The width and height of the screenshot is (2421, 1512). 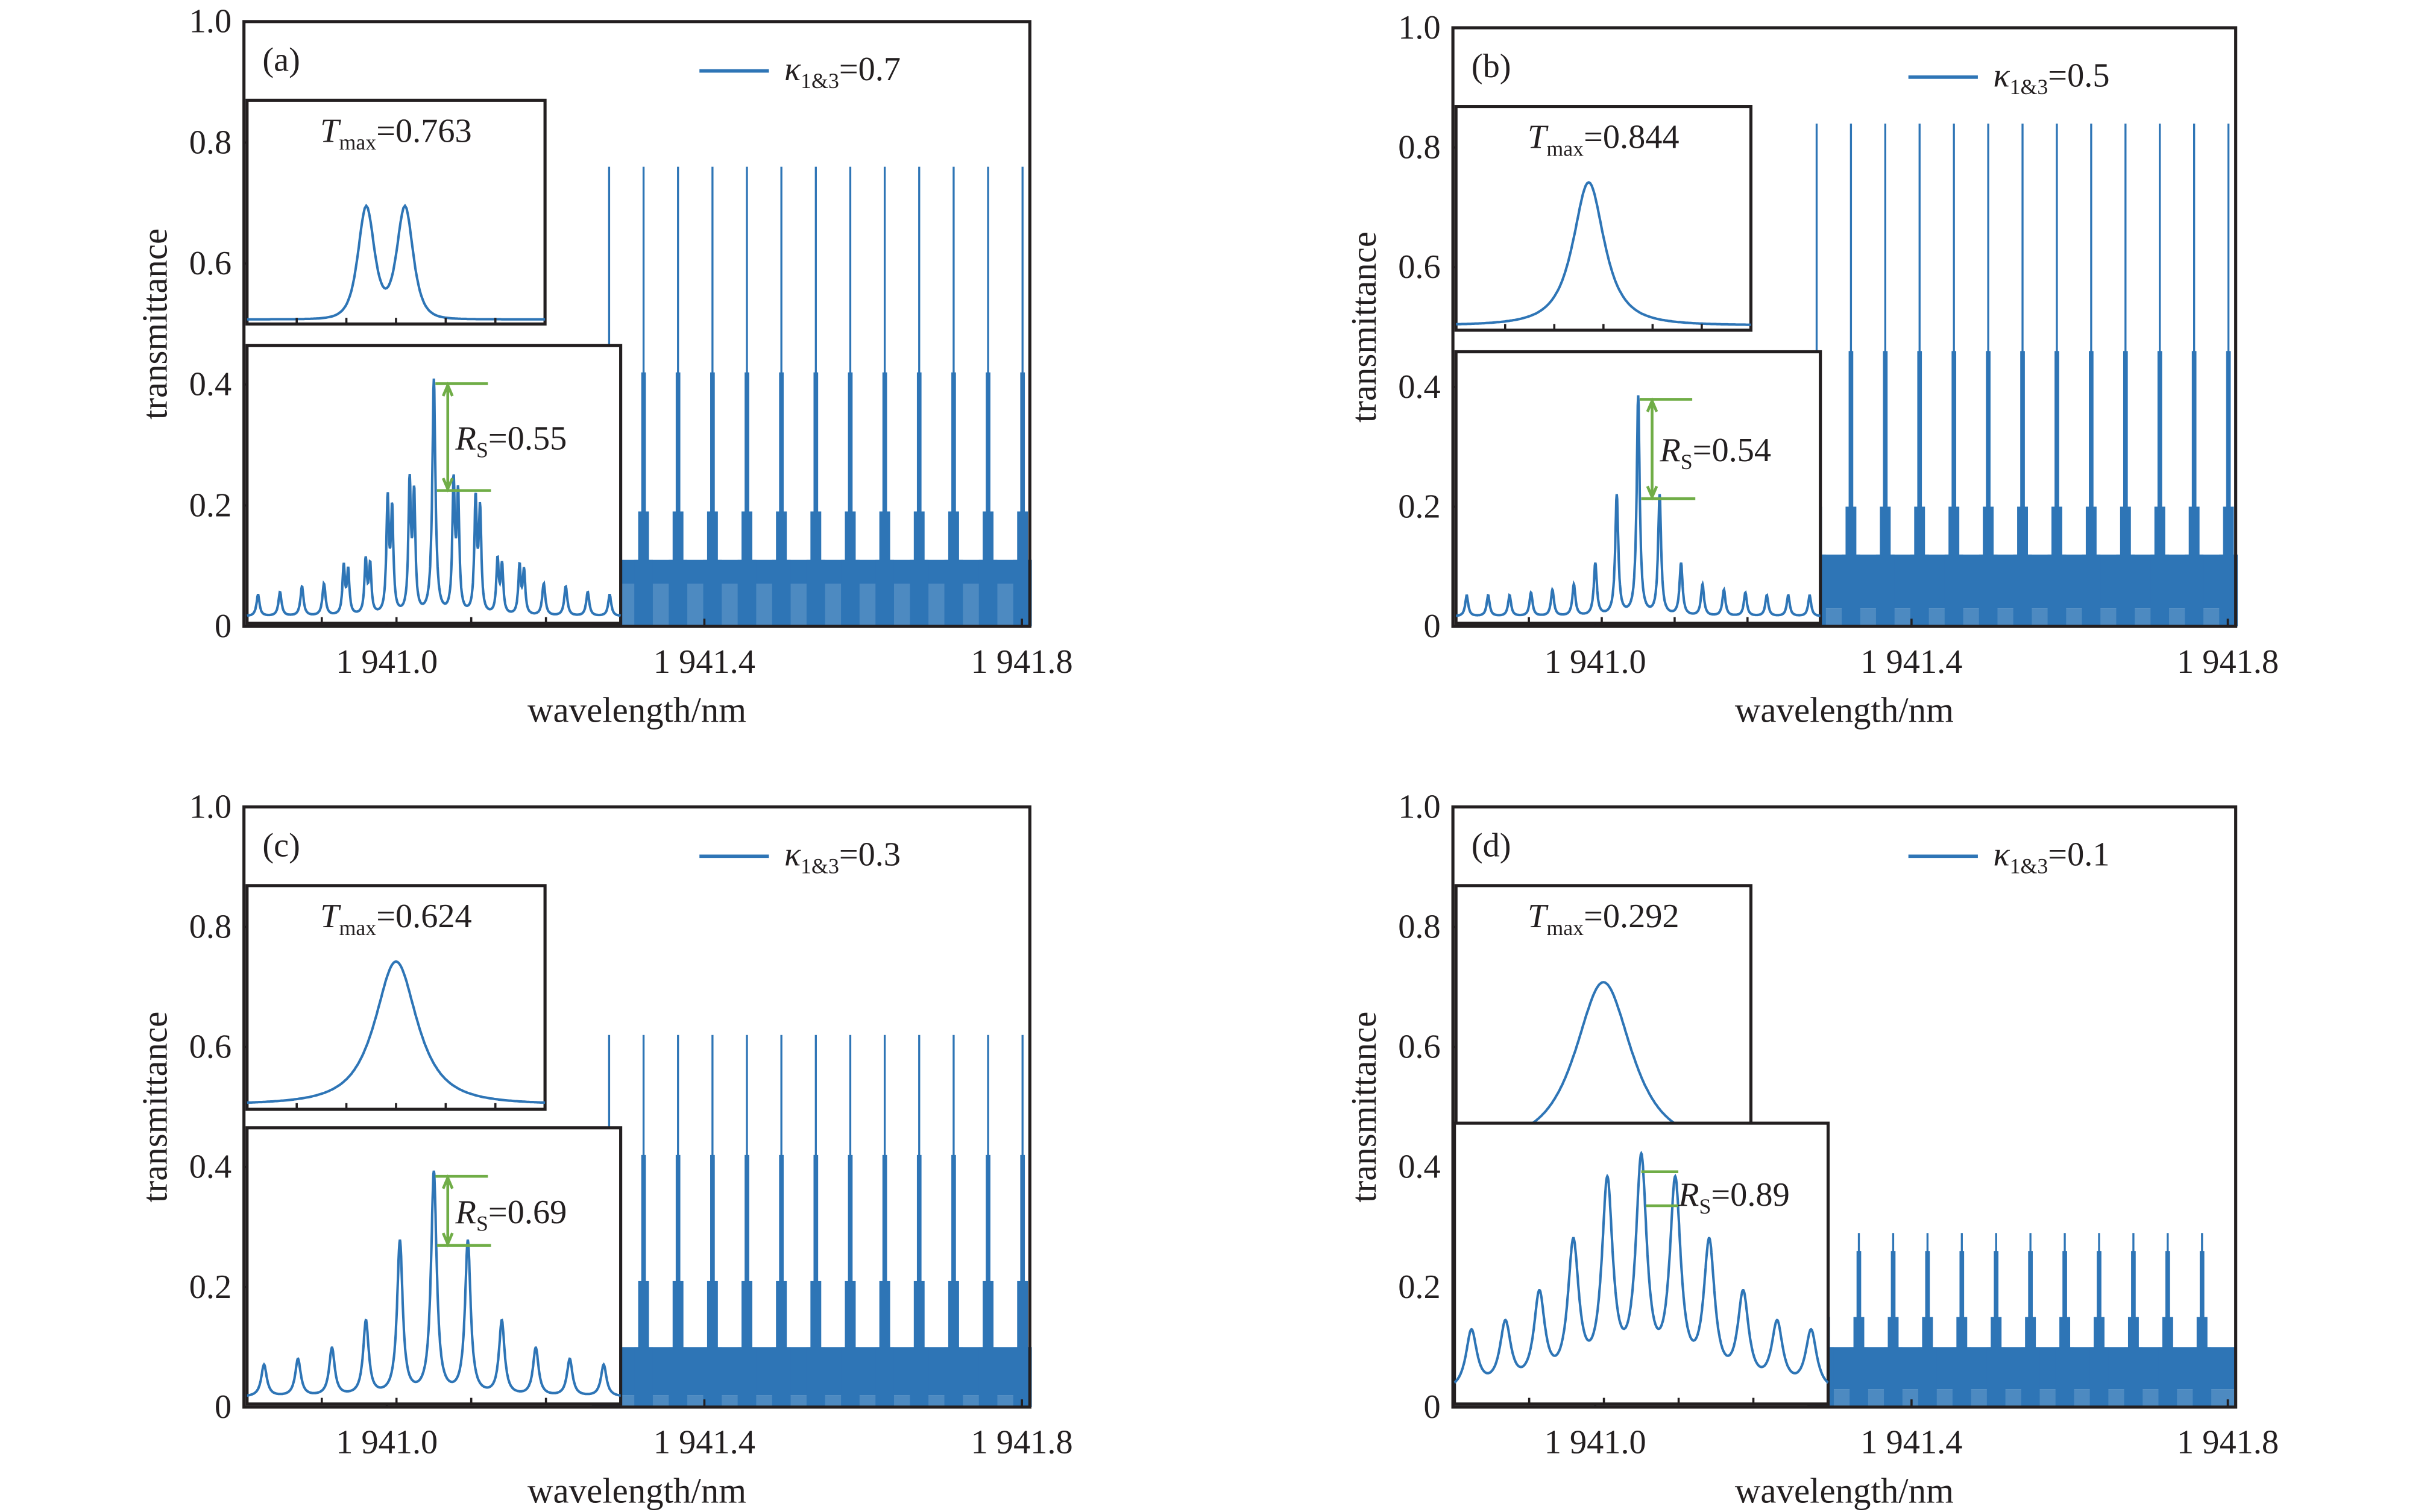 I want to click on inset-upper: Tmax=0.292, so click(x=1603, y=1022).